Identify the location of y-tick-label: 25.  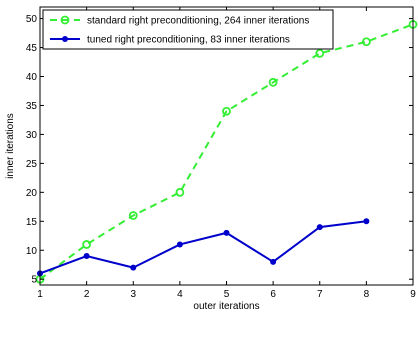
(32, 164).